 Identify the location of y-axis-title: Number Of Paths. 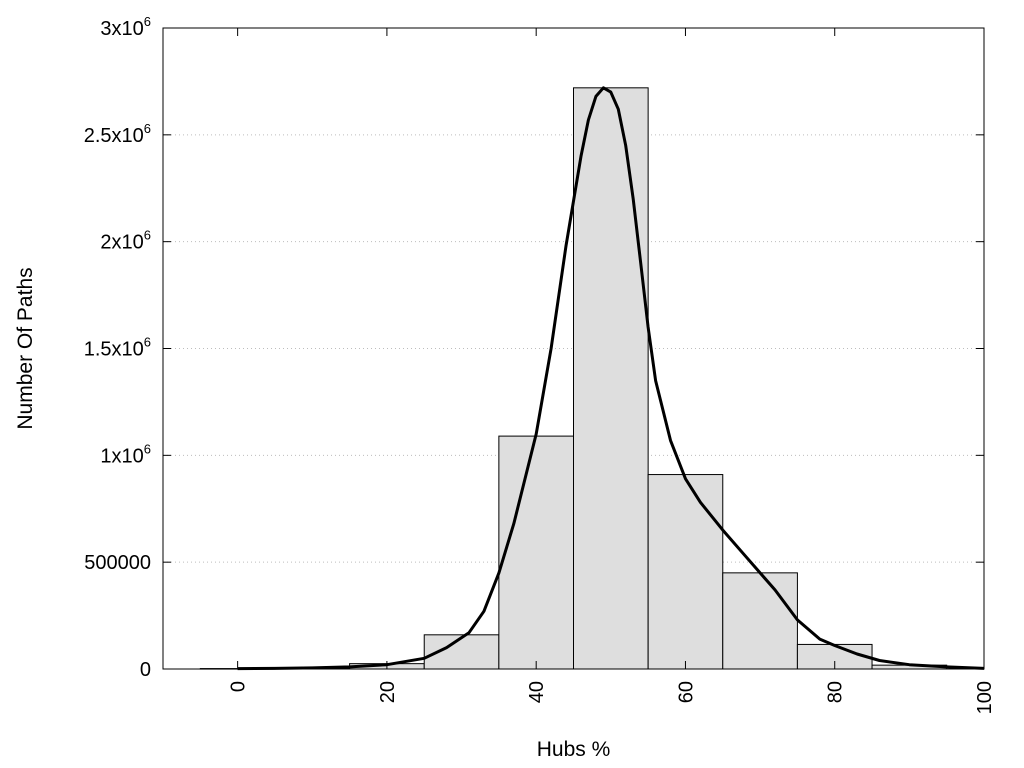
(25, 348).